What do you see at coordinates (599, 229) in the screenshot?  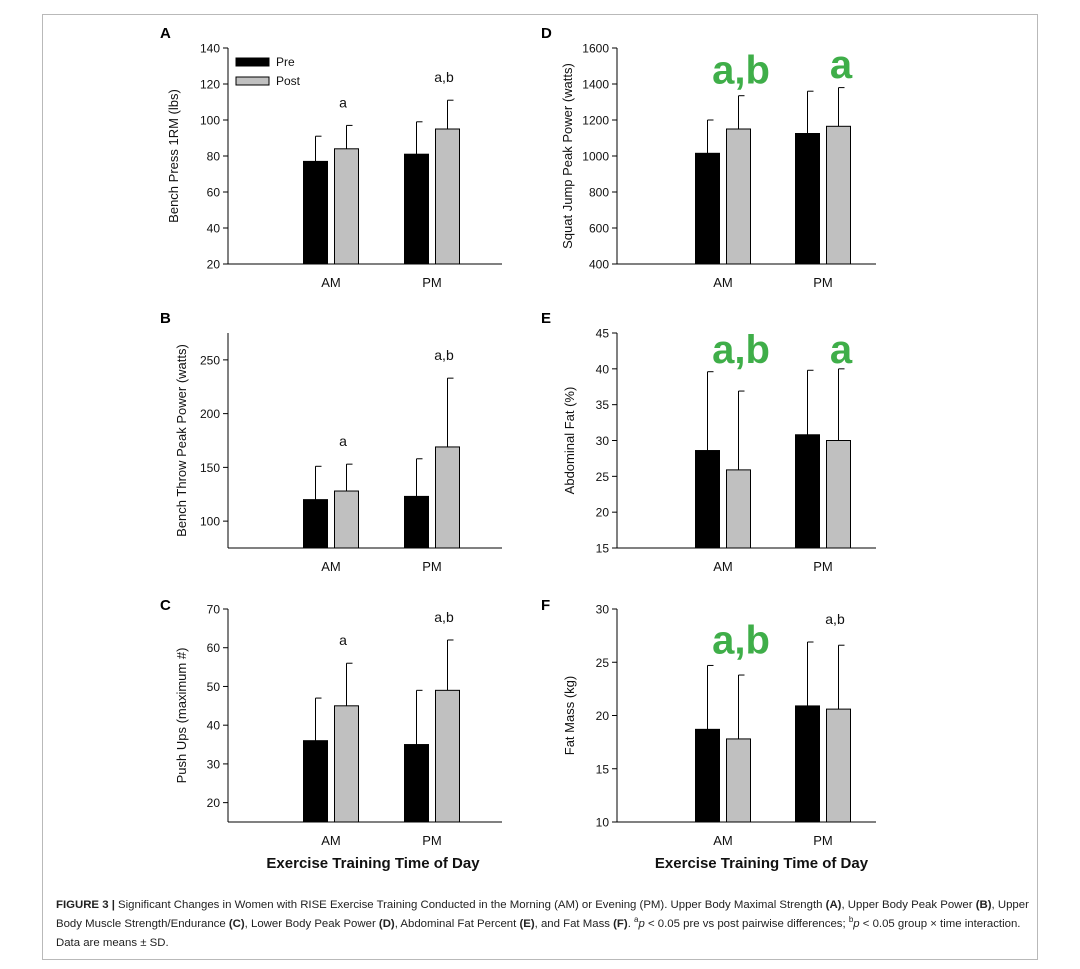 I see `y-tick-label: 600` at bounding box center [599, 229].